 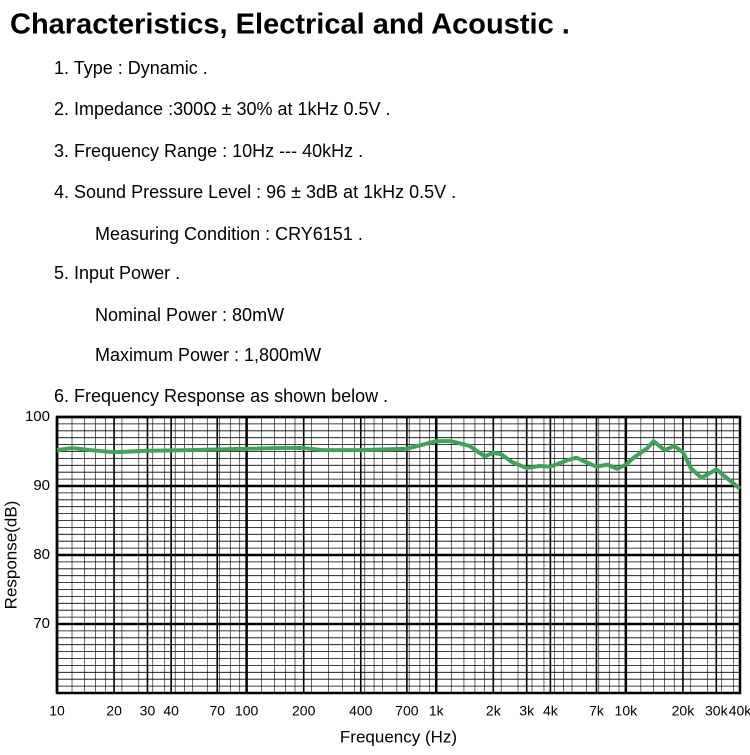 I want to click on spec-item: 5. Input Power ., so click(x=117, y=273).